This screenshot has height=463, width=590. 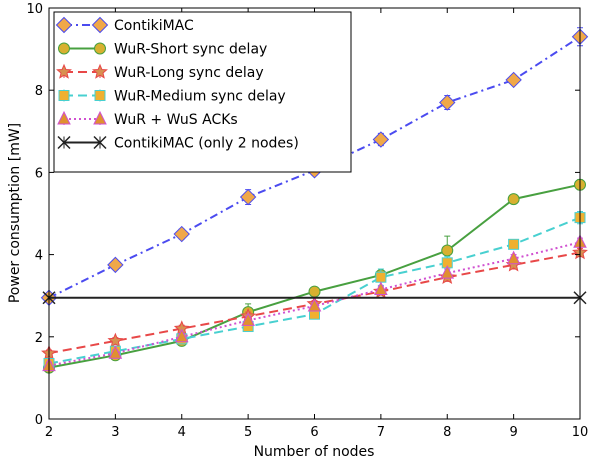 What do you see at coordinates (154, 26) in the screenshot?
I see `legend-label: ContikiMAC` at bounding box center [154, 26].